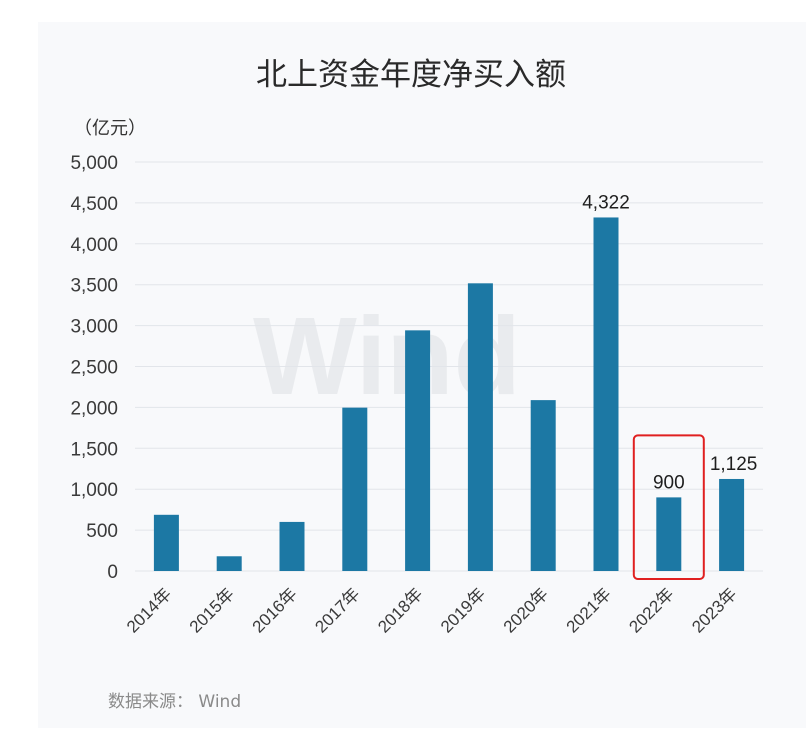 The width and height of the screenshot is (811, 737). Describe the element at coordinates (94, 286) in the screenshot. I see `y-tick-label: 3,500` at that location.